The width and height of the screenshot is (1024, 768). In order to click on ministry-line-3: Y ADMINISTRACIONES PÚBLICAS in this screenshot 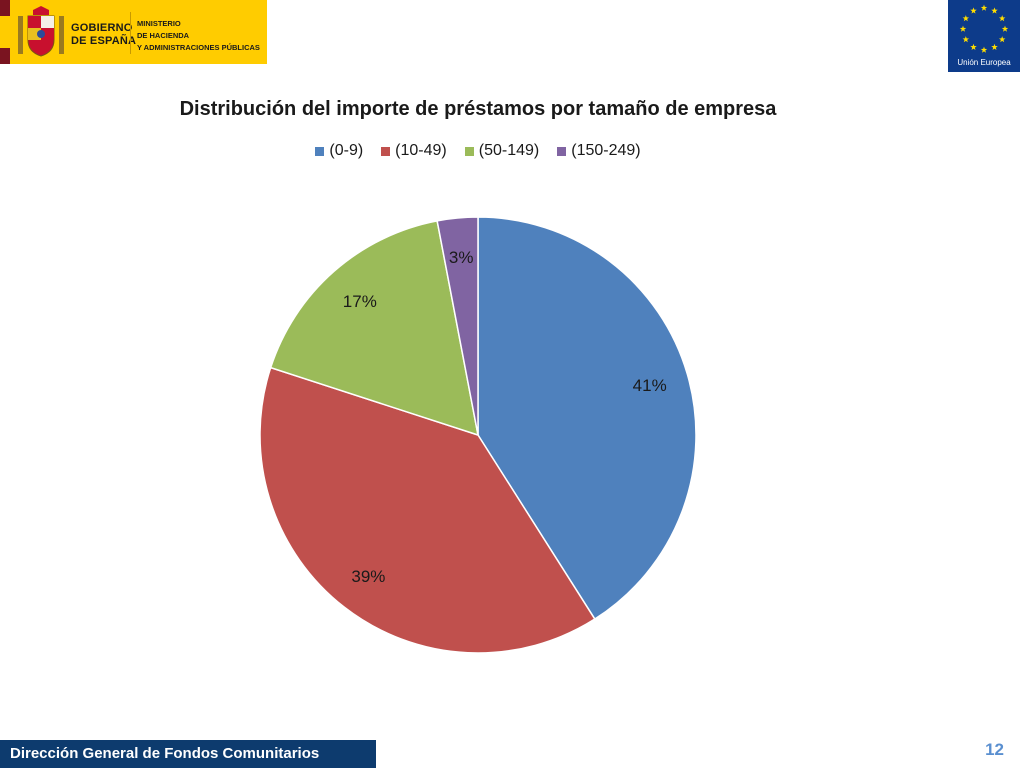, I will do `click(198, 47)`.